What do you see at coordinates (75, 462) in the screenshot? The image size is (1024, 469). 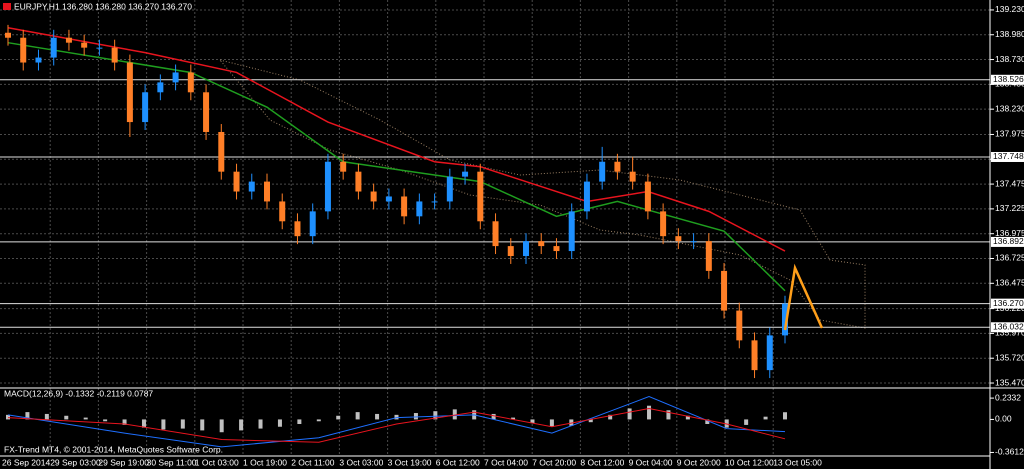 I see `x-tick-label: 29 Sep 03:00` at bounding box center [75, 462].